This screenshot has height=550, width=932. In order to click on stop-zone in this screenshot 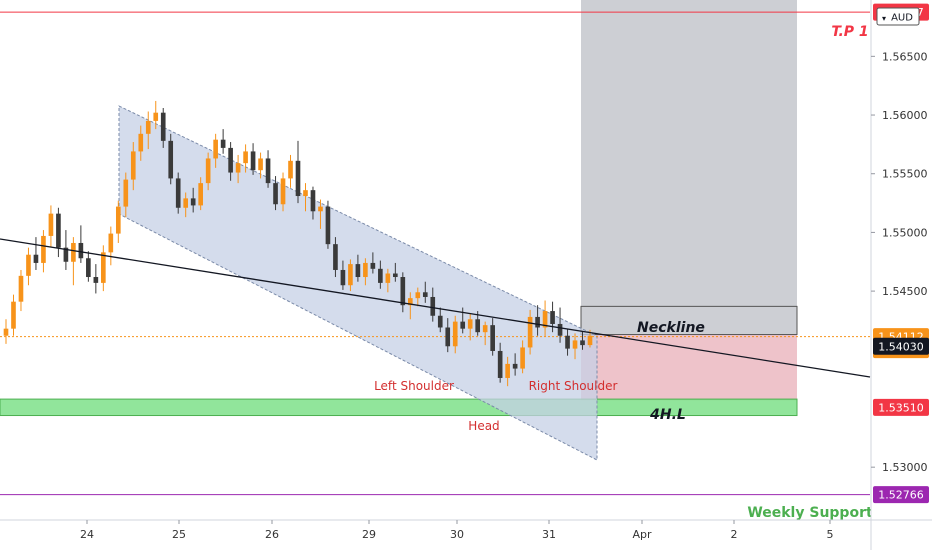, I will do `click(689, 367)`.